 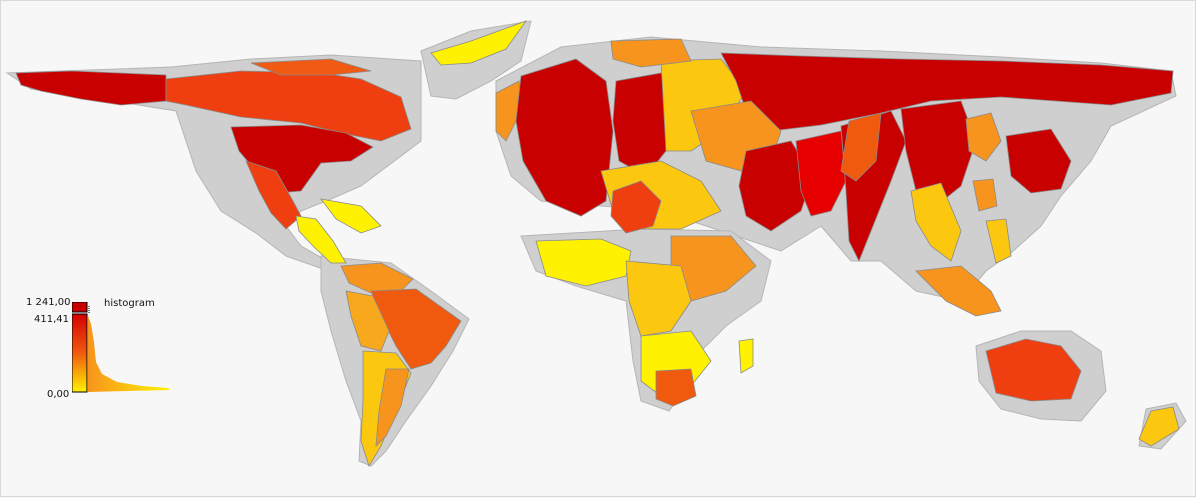 What do you see at coordinates (508, 111) in the screenshot?
I see `scandinavia` at bounding box center [508, 111].